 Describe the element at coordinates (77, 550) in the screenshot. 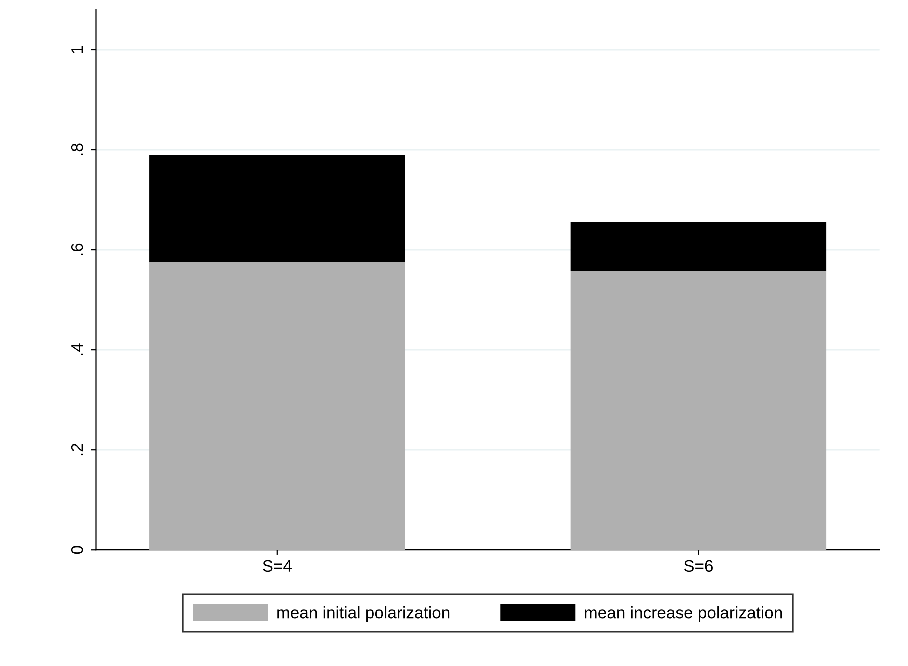

I see `y-tick-label: 0` at that location.